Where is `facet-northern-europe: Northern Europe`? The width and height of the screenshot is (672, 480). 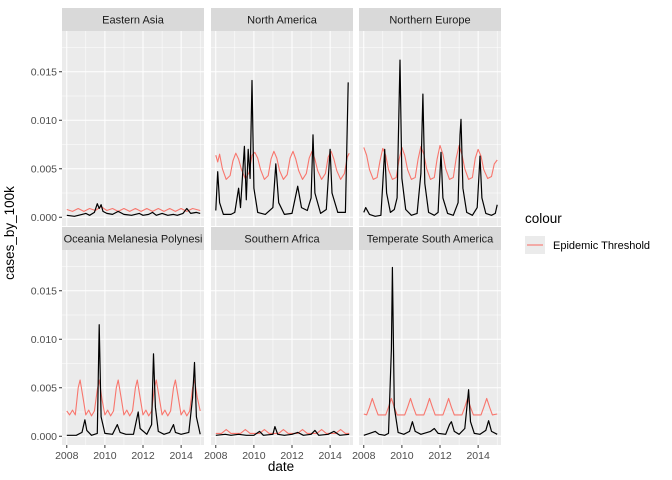
facet-northern-europe: Northern Europe is located at coordinates (430, 117).